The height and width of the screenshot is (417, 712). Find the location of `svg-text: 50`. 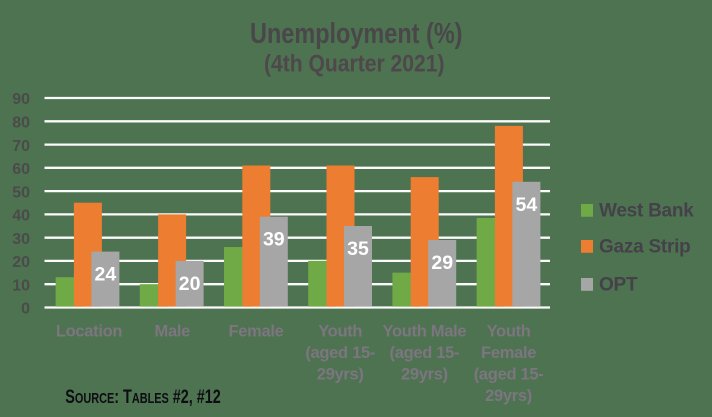

svg-text: 50 is located at coordinates (21, 192).